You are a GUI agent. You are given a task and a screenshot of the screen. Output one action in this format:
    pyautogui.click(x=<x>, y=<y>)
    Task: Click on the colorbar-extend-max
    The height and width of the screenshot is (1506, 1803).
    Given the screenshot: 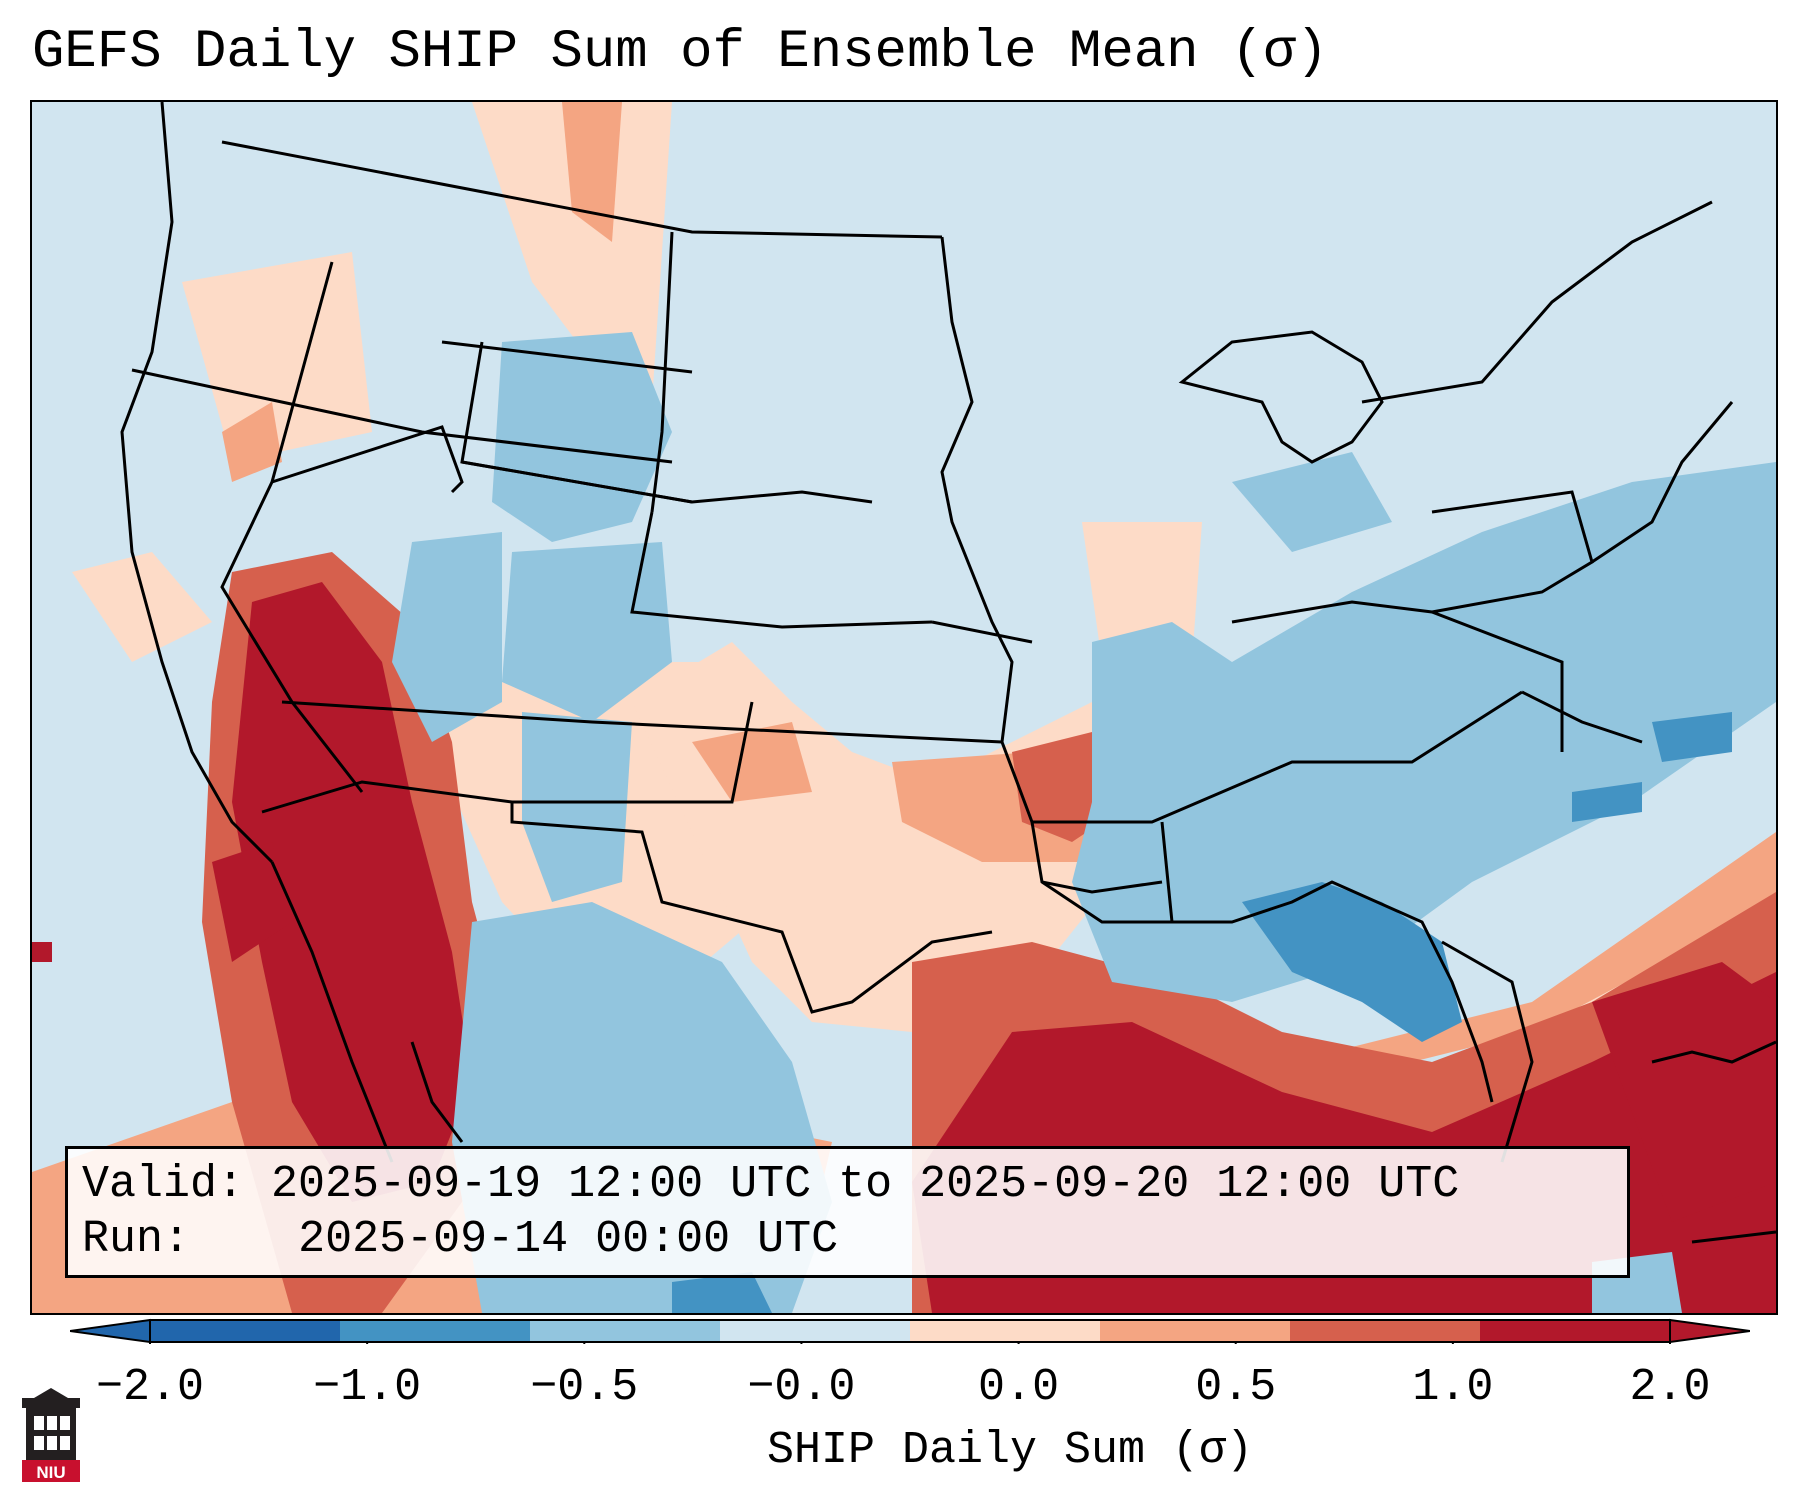 What is the action you would take?
    pyautogui.click(x=1709, y=1331)
    